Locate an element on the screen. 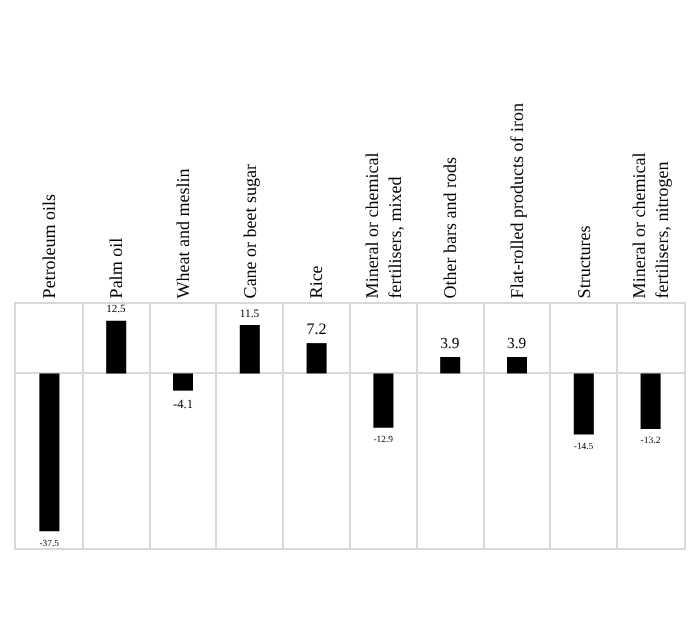 The width and height of the screenshot is (700, 644). x-tick-label: Mineral or chemical fertilisers, mixed is located at coordinates (383, 225).